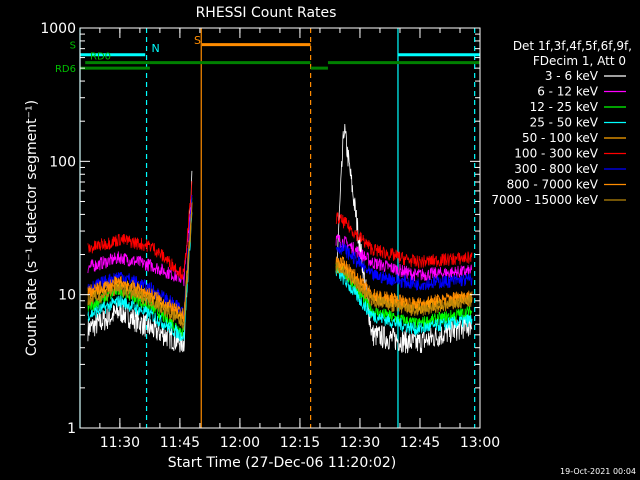  I want to click on legend-label-8: 7000 - 15000 keV, so click(544, 200).